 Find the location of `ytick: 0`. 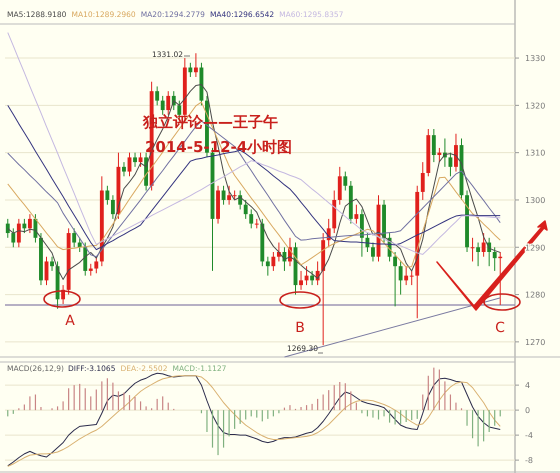

ytick: 0 is located at coordinates (527, 411).